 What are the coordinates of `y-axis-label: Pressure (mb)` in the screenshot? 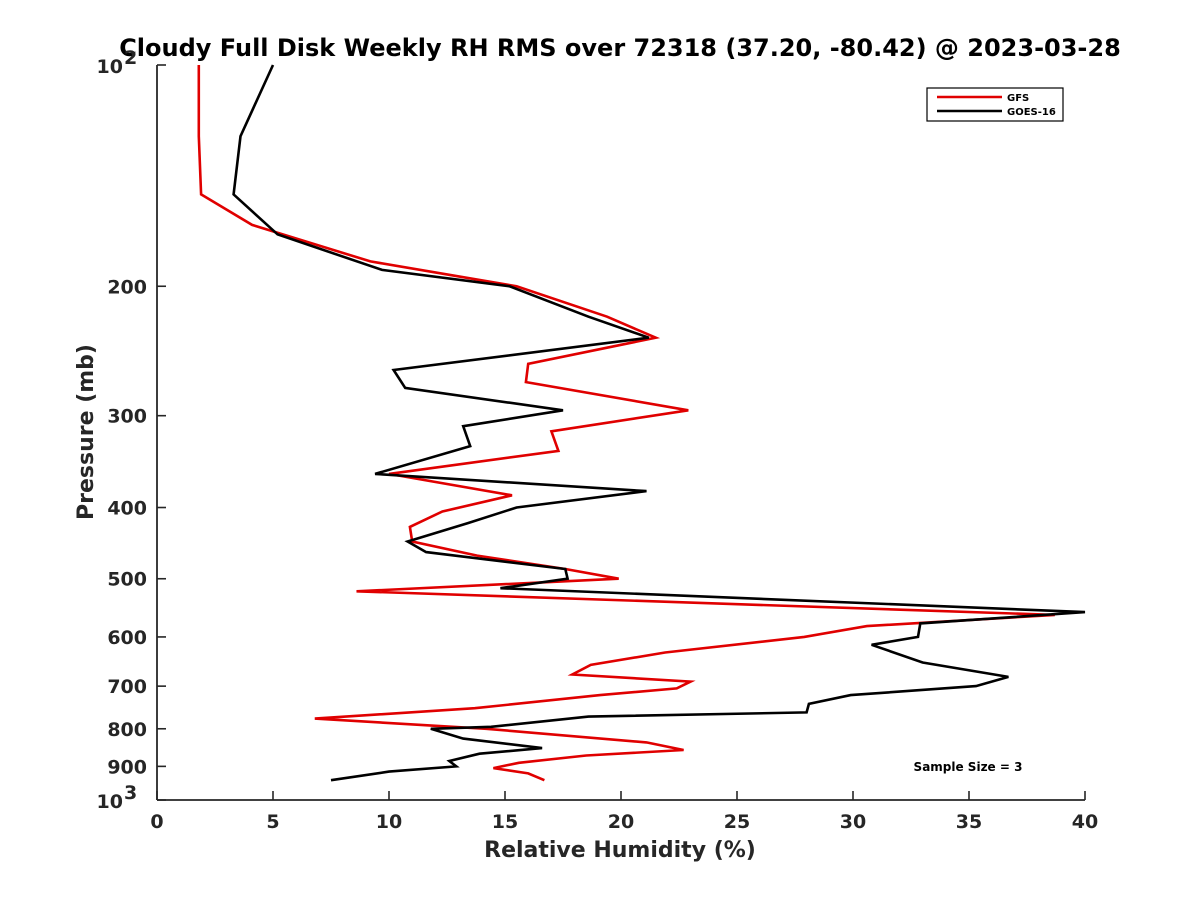 It's located at (86, 432).